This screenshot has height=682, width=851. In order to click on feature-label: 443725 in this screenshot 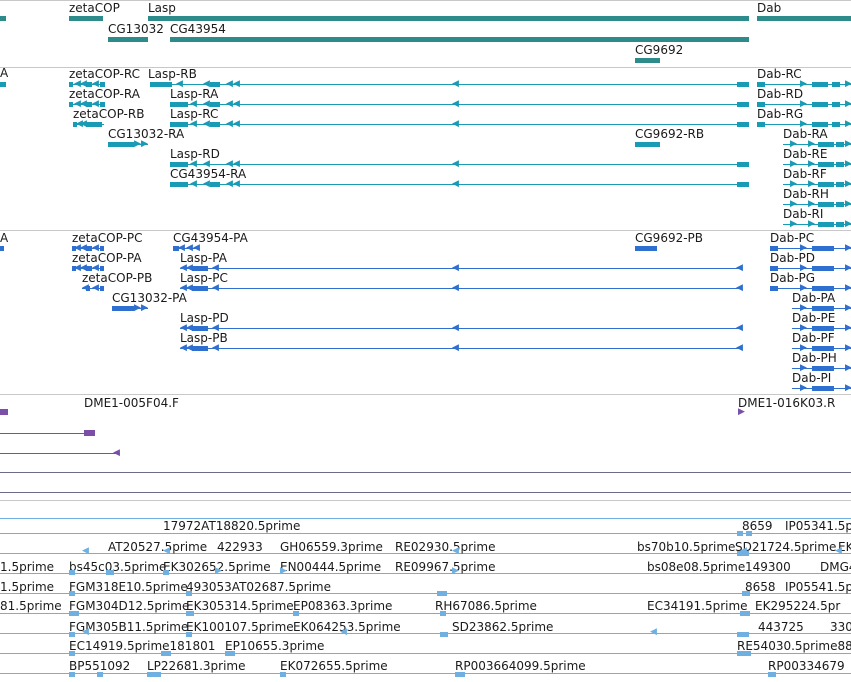, I will do `click(781, 627)`.